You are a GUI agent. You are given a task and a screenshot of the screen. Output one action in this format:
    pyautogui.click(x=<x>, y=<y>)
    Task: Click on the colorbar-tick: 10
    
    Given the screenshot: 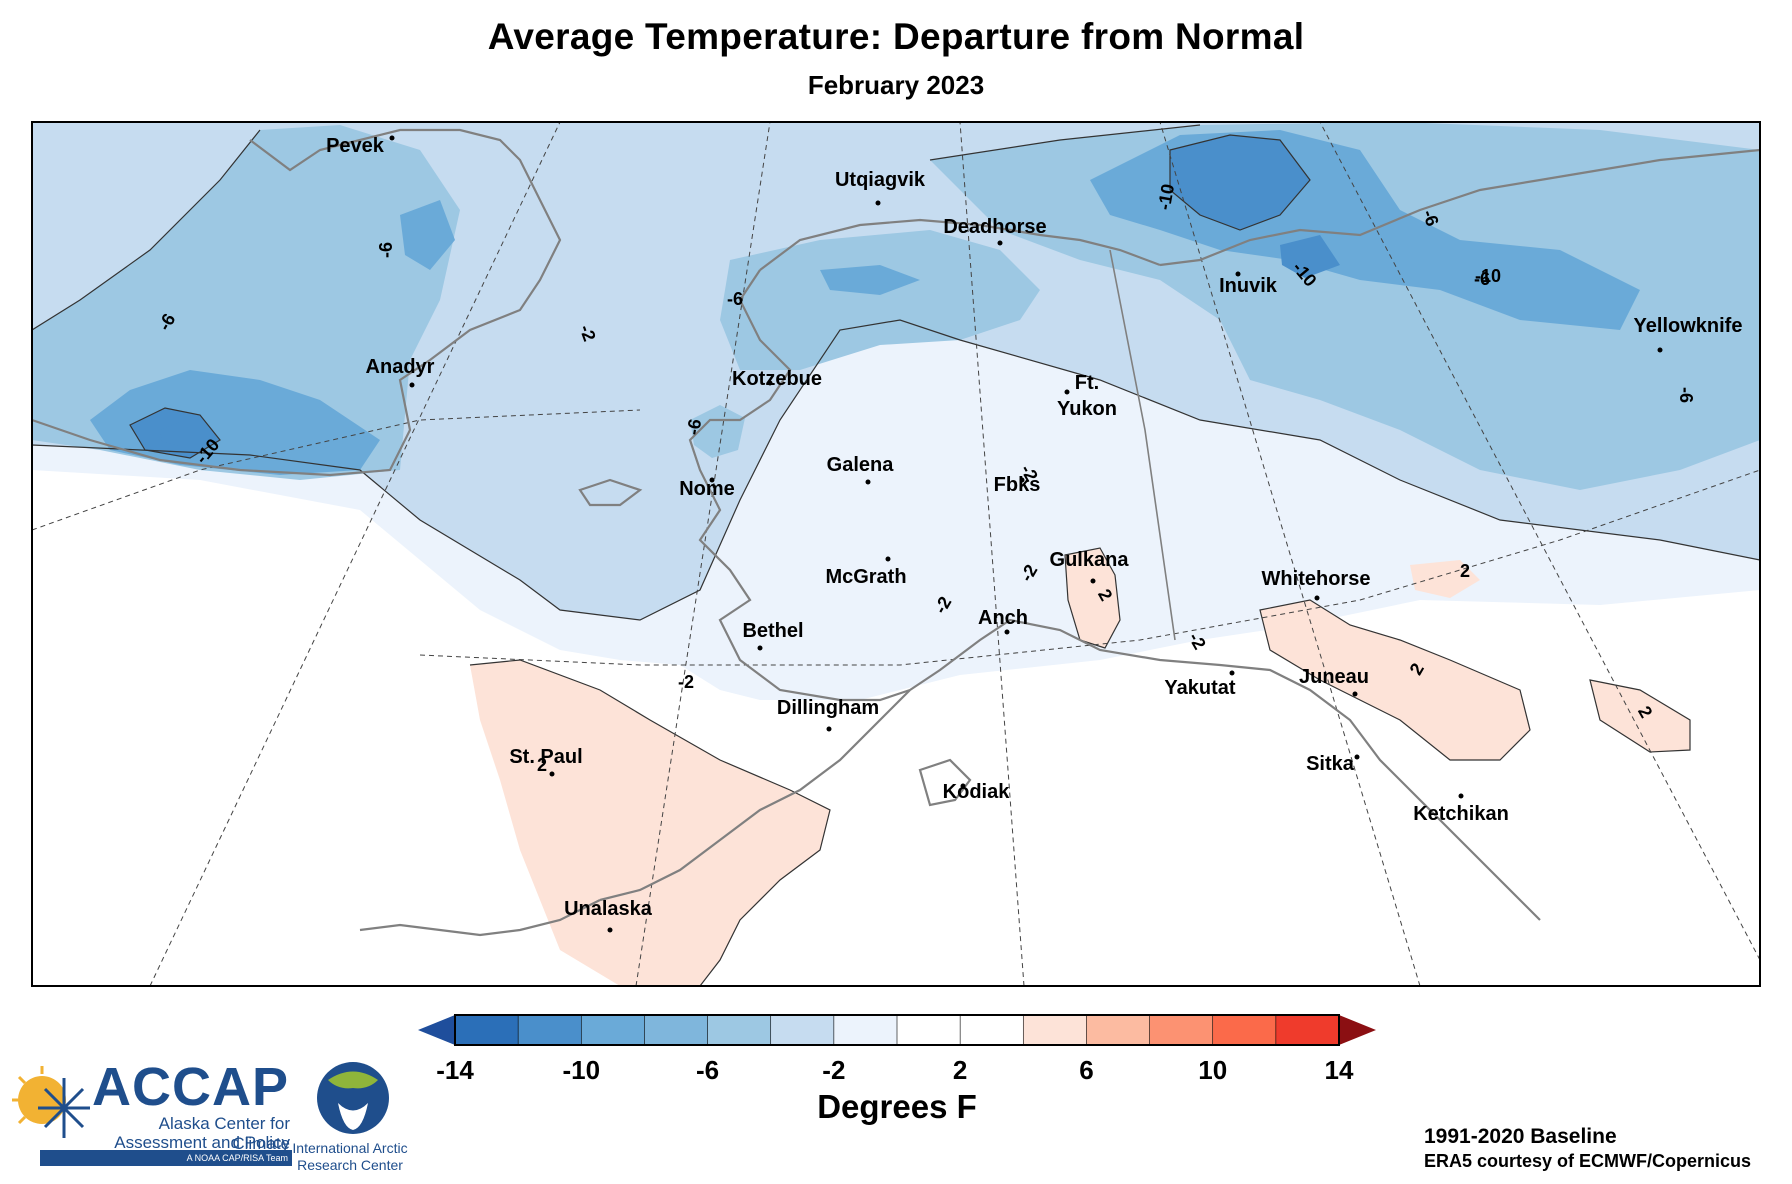 What is the action you would take?
    pyautogui.click(x=1212, y=1070)
    